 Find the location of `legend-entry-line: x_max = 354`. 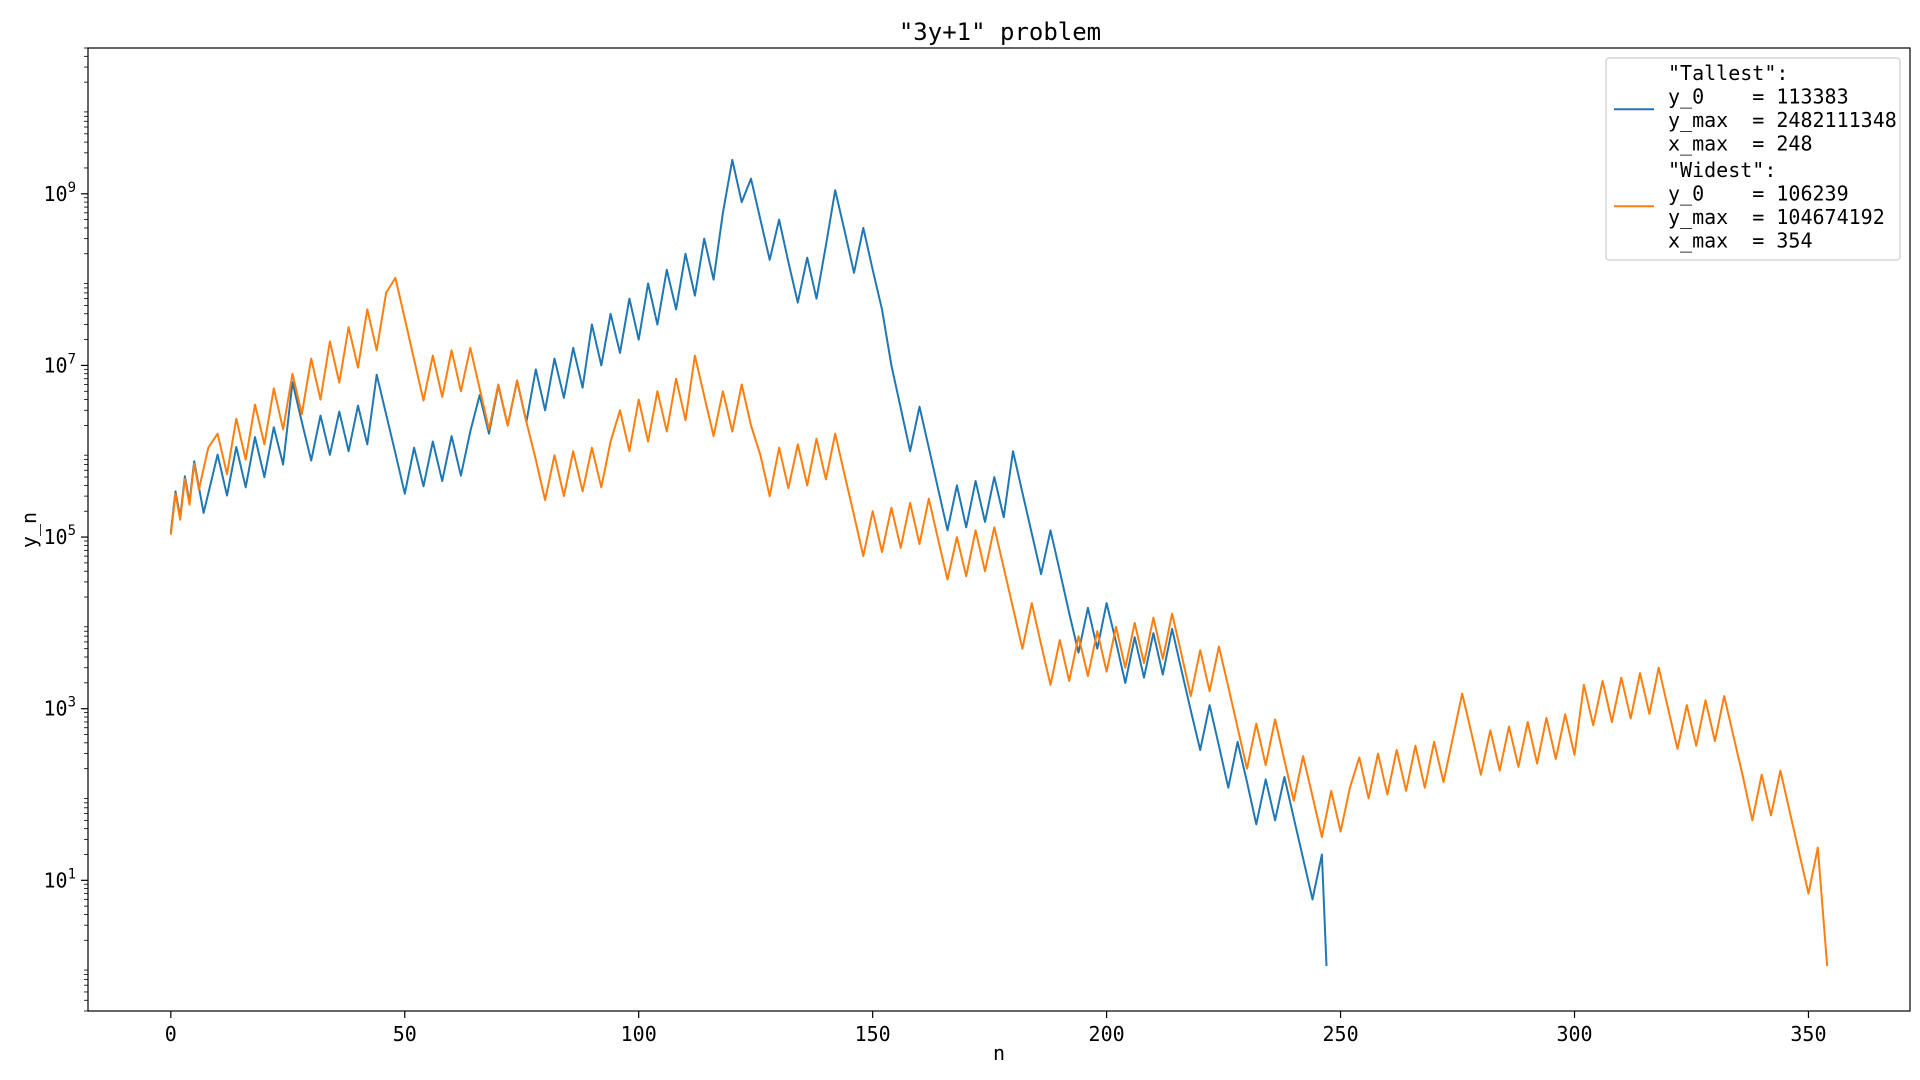

legend-entry-line: x_max = 354 is located at coordinates (1740, 241).